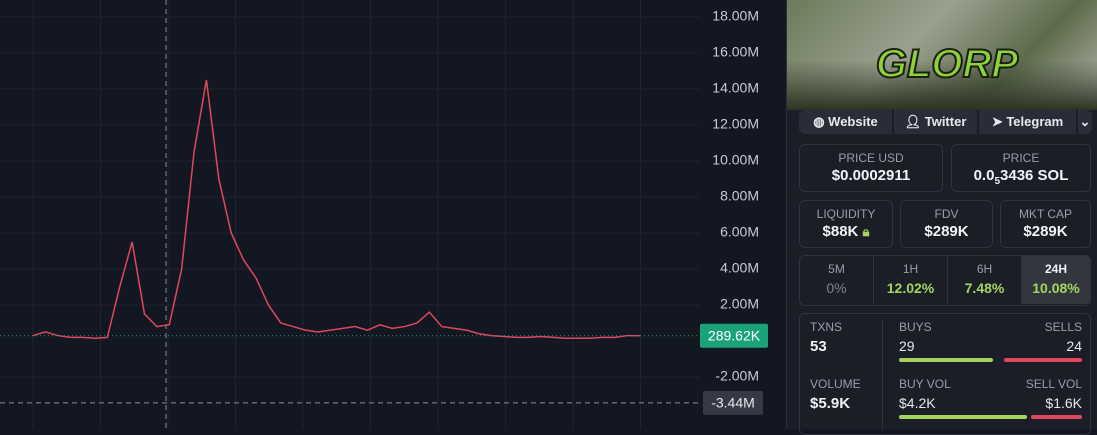  Describe the element at coordinates (925, 384) in the screenshot. I see `buy-vol-label: BUY VOL` at that location.